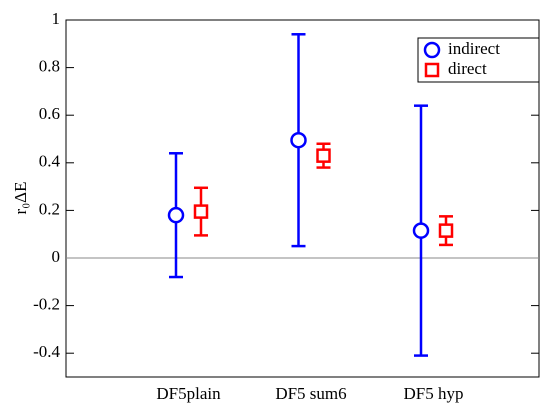  I want to click on x-tick-label: DF5 sum6, so click(310, 393).